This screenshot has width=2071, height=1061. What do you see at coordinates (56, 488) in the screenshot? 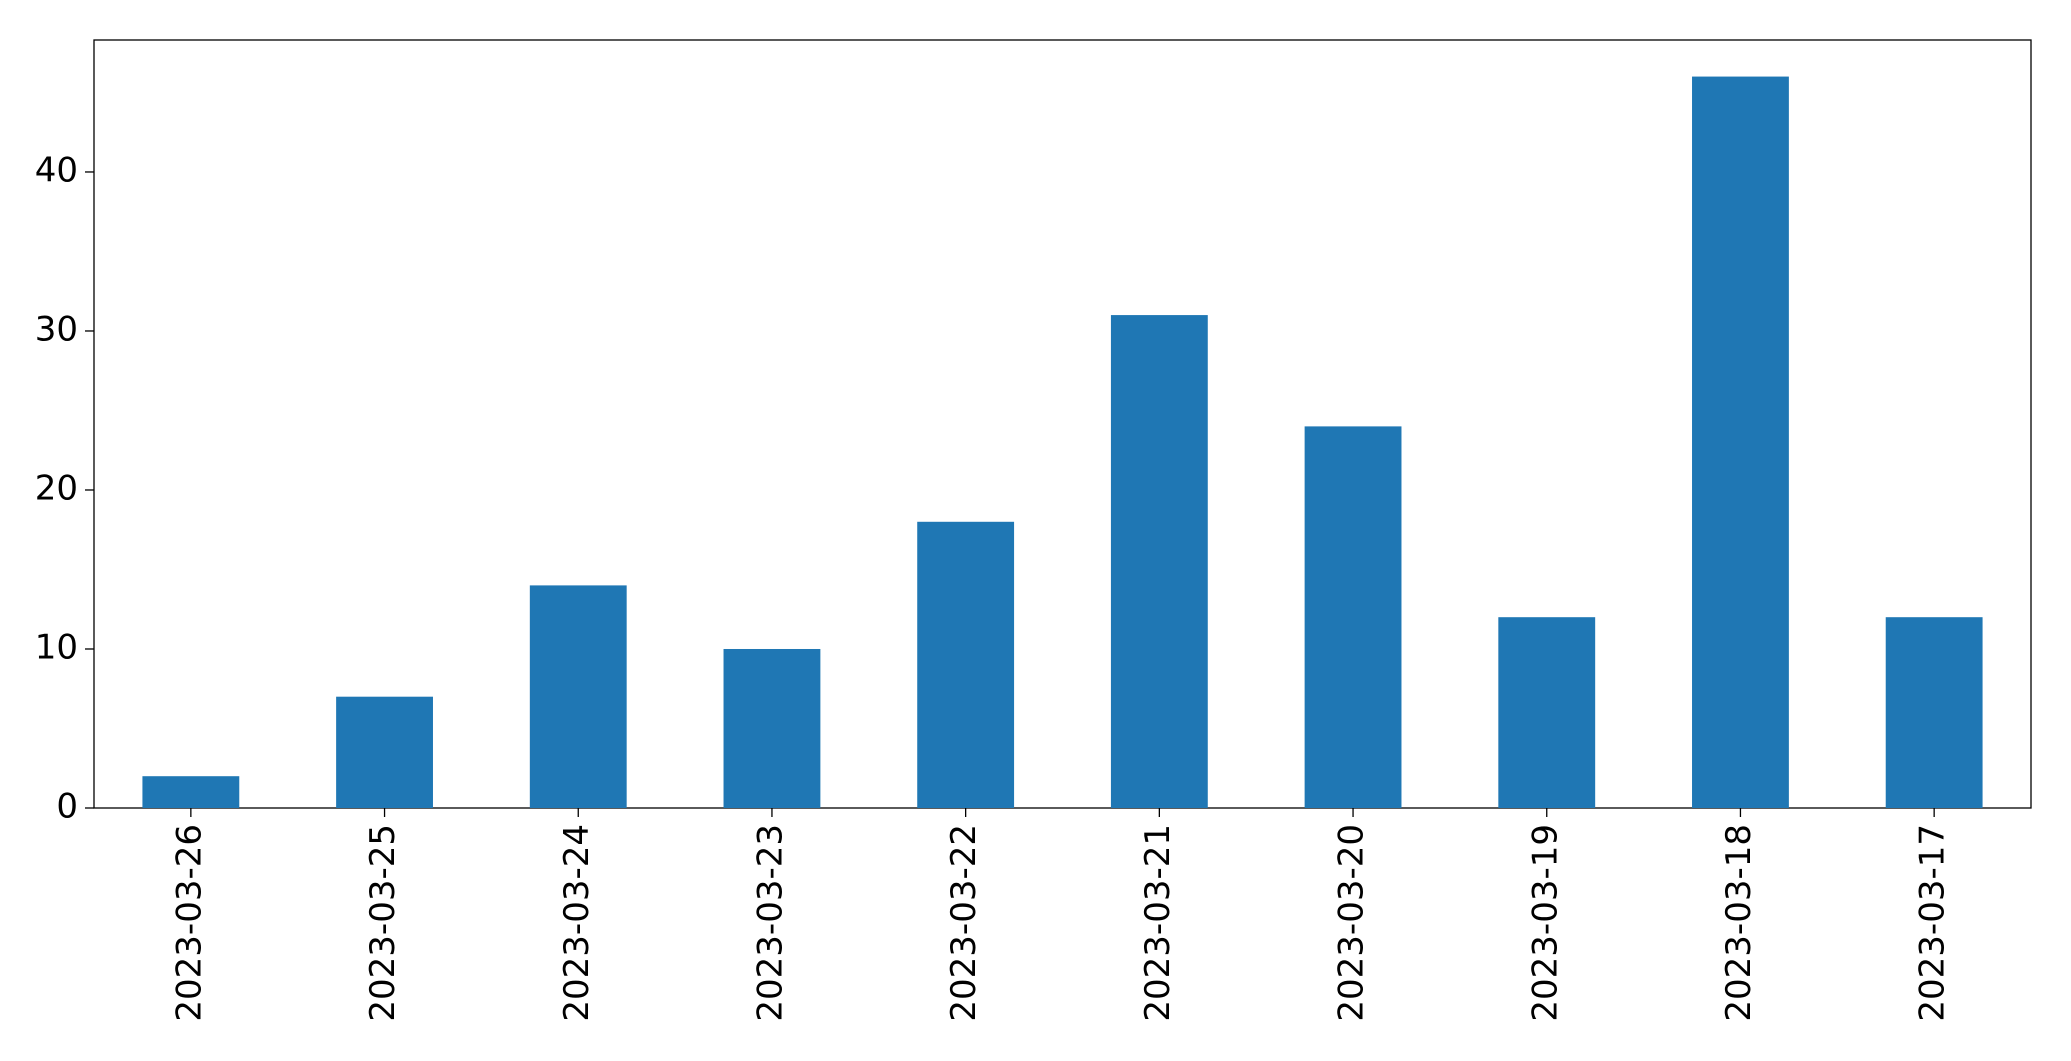
I see `y-tick-label: 20` at bounding box center [56, 488].